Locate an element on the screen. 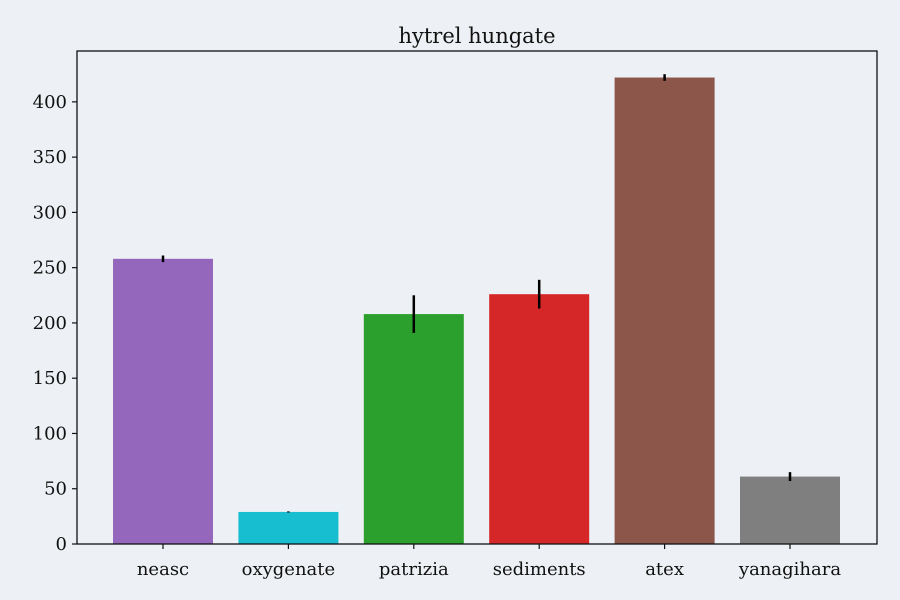 This screenshot has height=600, width=900. bar-oxygenate is located at coordinates (288, 527).